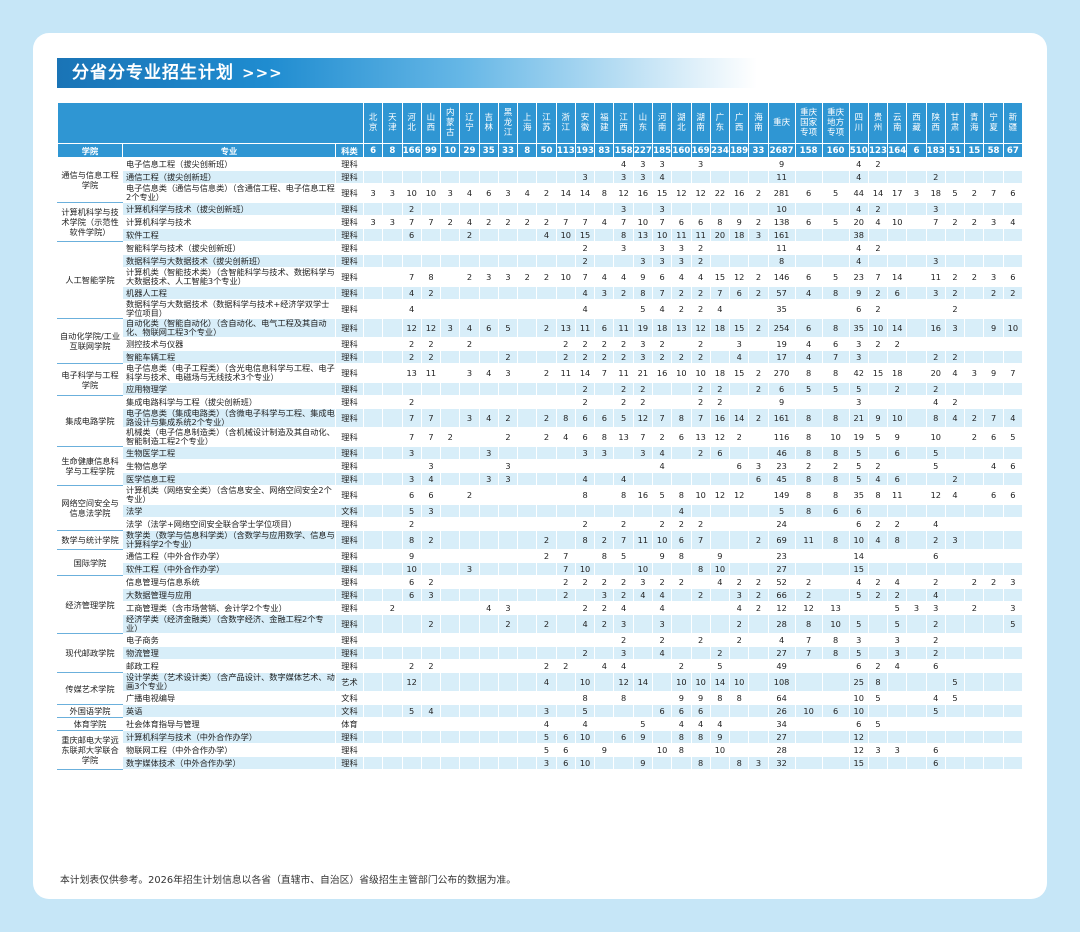 The height and width of the screenshot is (932, 1080). Describe the element at coordinates (878, 193) in the screenshot. I see `quota-cell: 14` at that location.